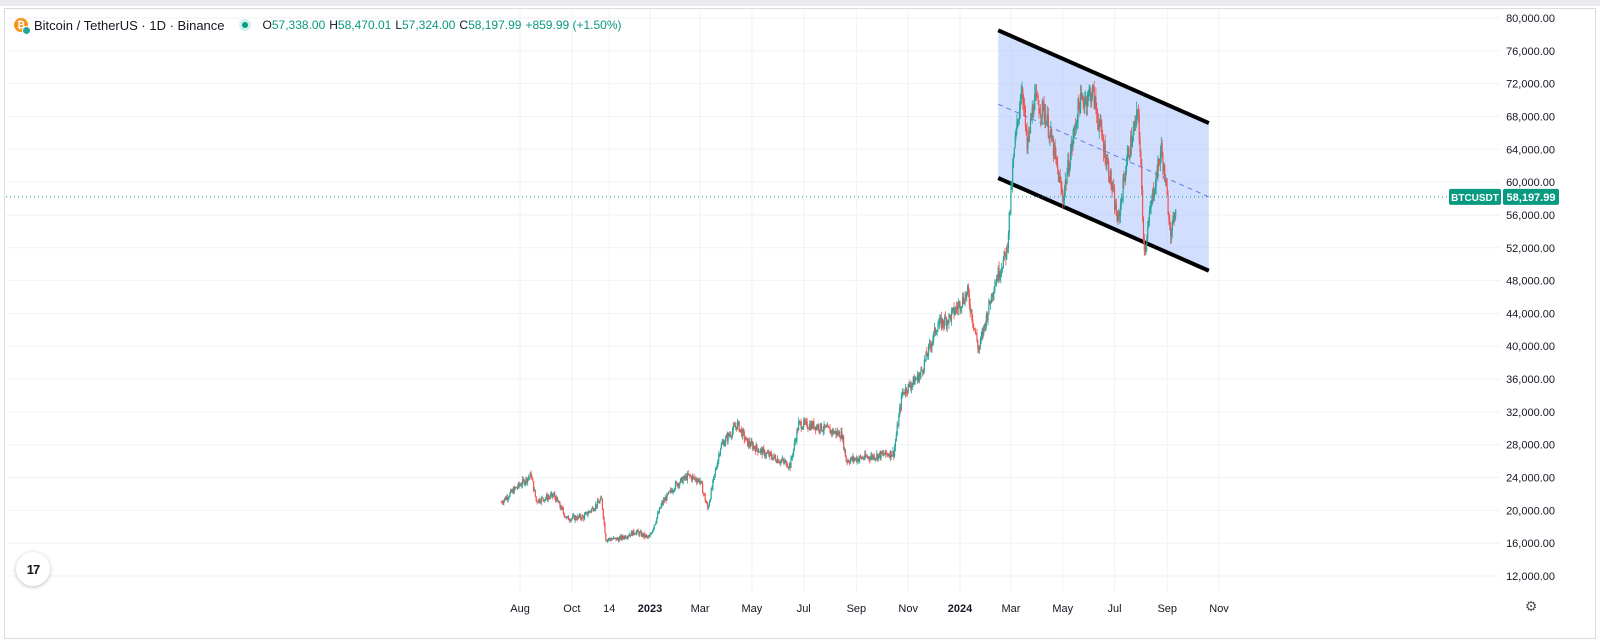 This screenshot has height=643, width=1600. Describe the element at coordinates (33, 569) in the screenshot. I see `tradingview-logo-icon: 17` at that location.